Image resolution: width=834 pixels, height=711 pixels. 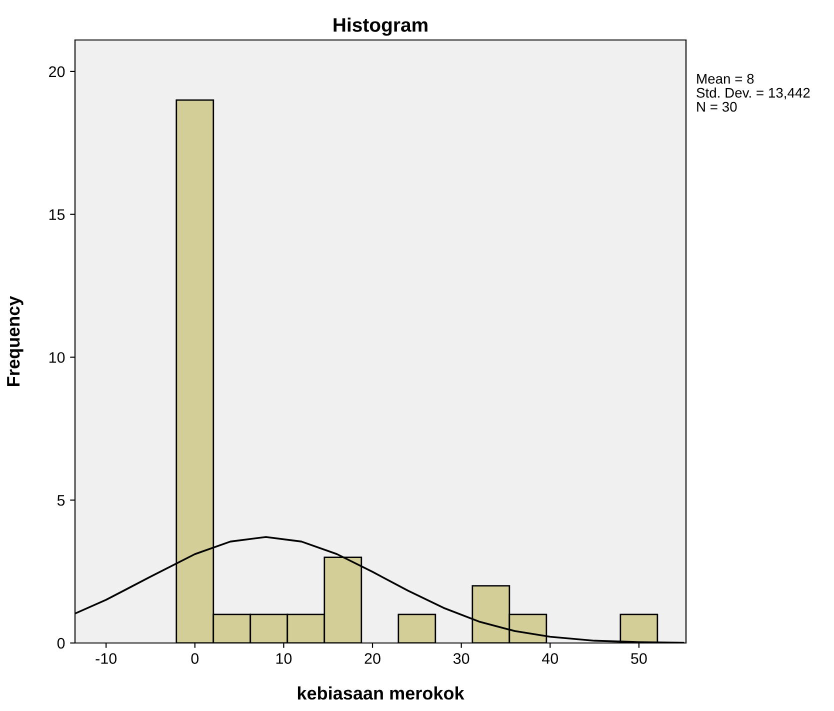 What do you see at coordinates (381, 27) in the screenshot?
I see `chart-title: Histogram` at bounding box center [381, 27].